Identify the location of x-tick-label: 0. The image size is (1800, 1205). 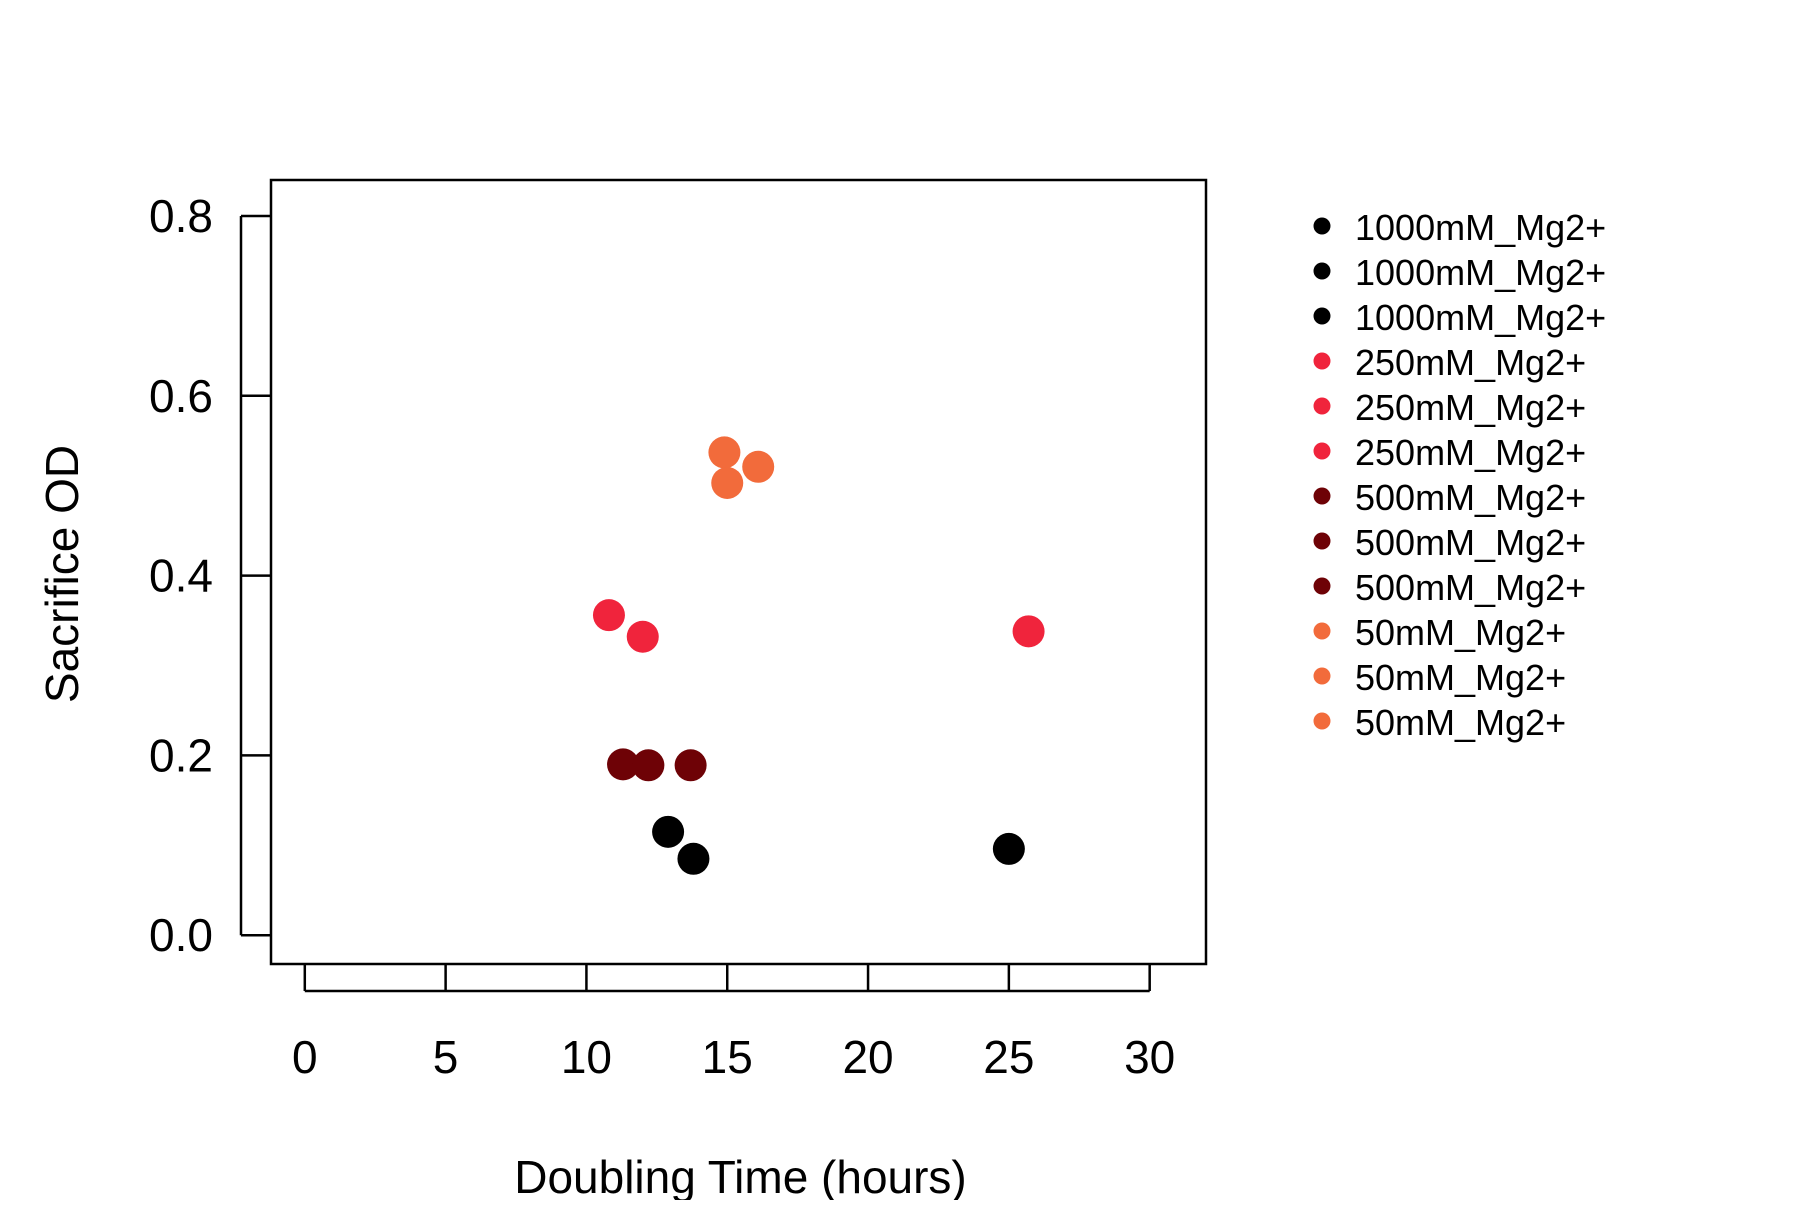
(305, 1057).